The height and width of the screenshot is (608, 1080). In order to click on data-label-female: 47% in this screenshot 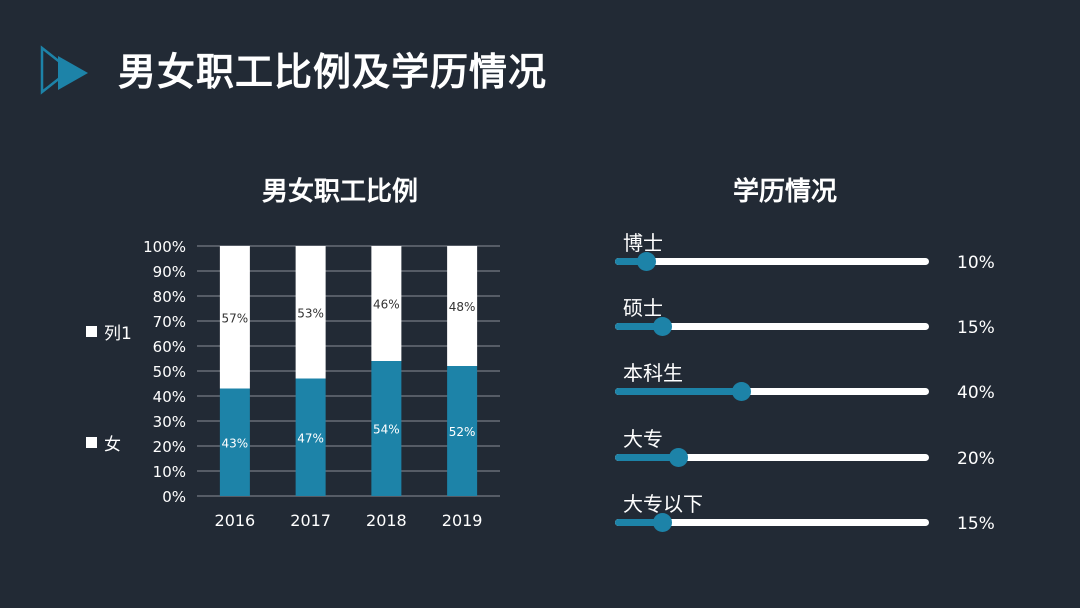, I will do `click(310, 438)`.